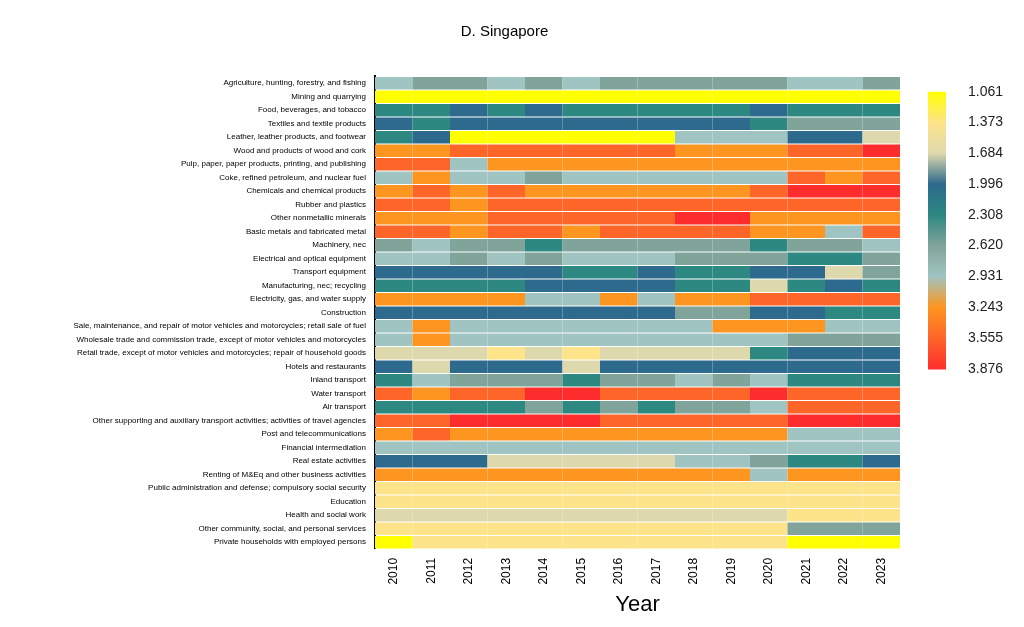 This screenshot has height=627, width=1024. Describe the element at coordinates (289, 542) in the screenshot. I see `y-tick-label: Private households with employed persons` at that location.